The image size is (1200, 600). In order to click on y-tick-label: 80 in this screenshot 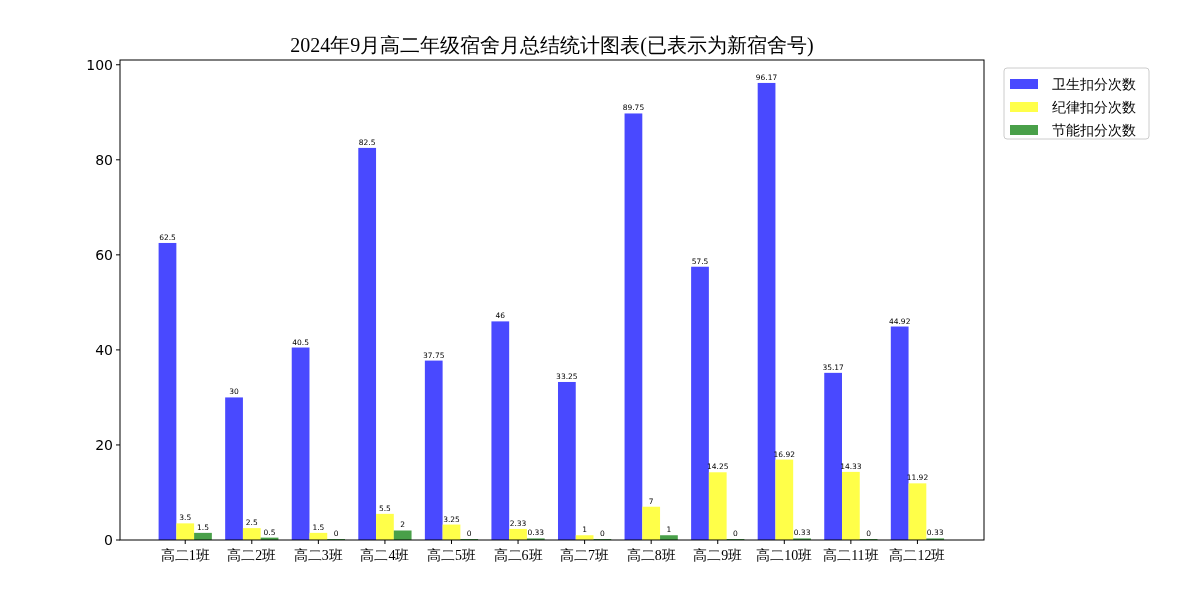, I will do `click(104, 159)`.